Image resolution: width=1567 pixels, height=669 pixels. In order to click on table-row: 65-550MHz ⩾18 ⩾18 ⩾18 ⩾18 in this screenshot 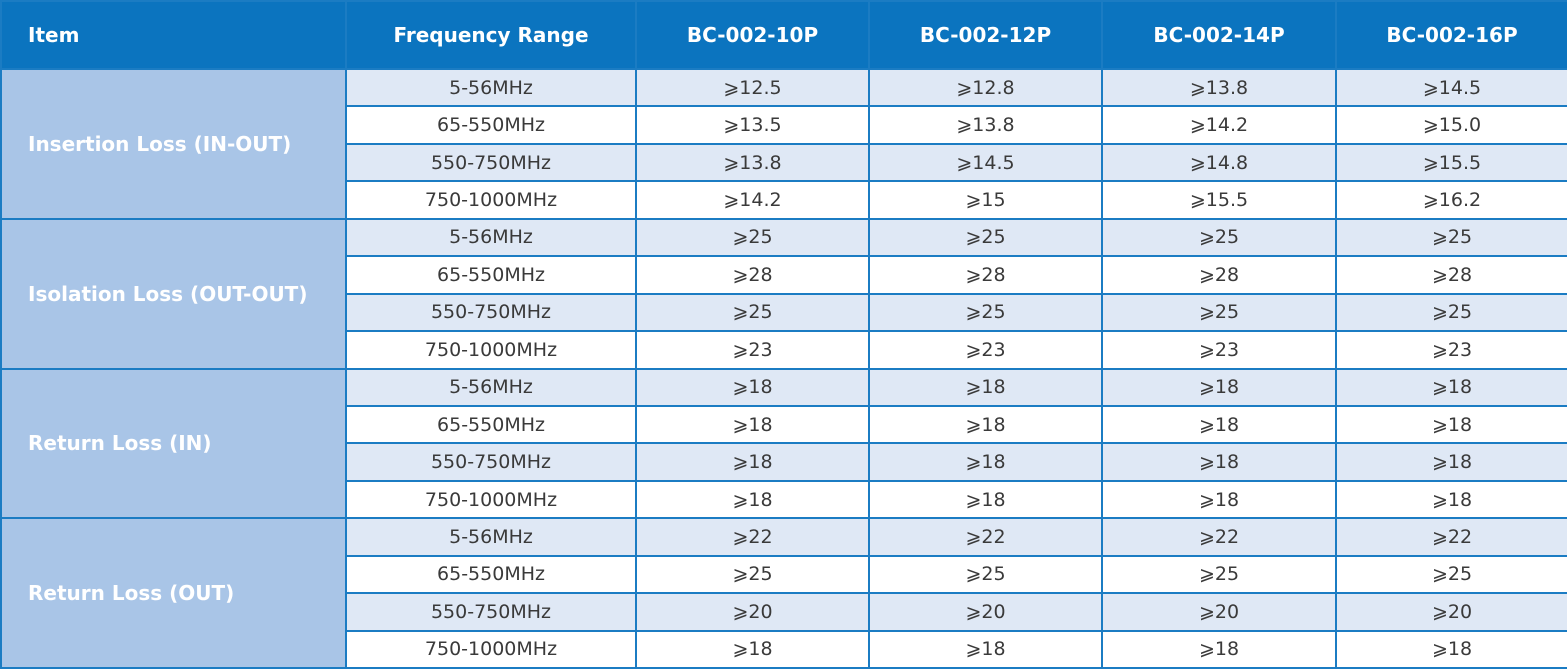, I will do `click(784, 424)`.